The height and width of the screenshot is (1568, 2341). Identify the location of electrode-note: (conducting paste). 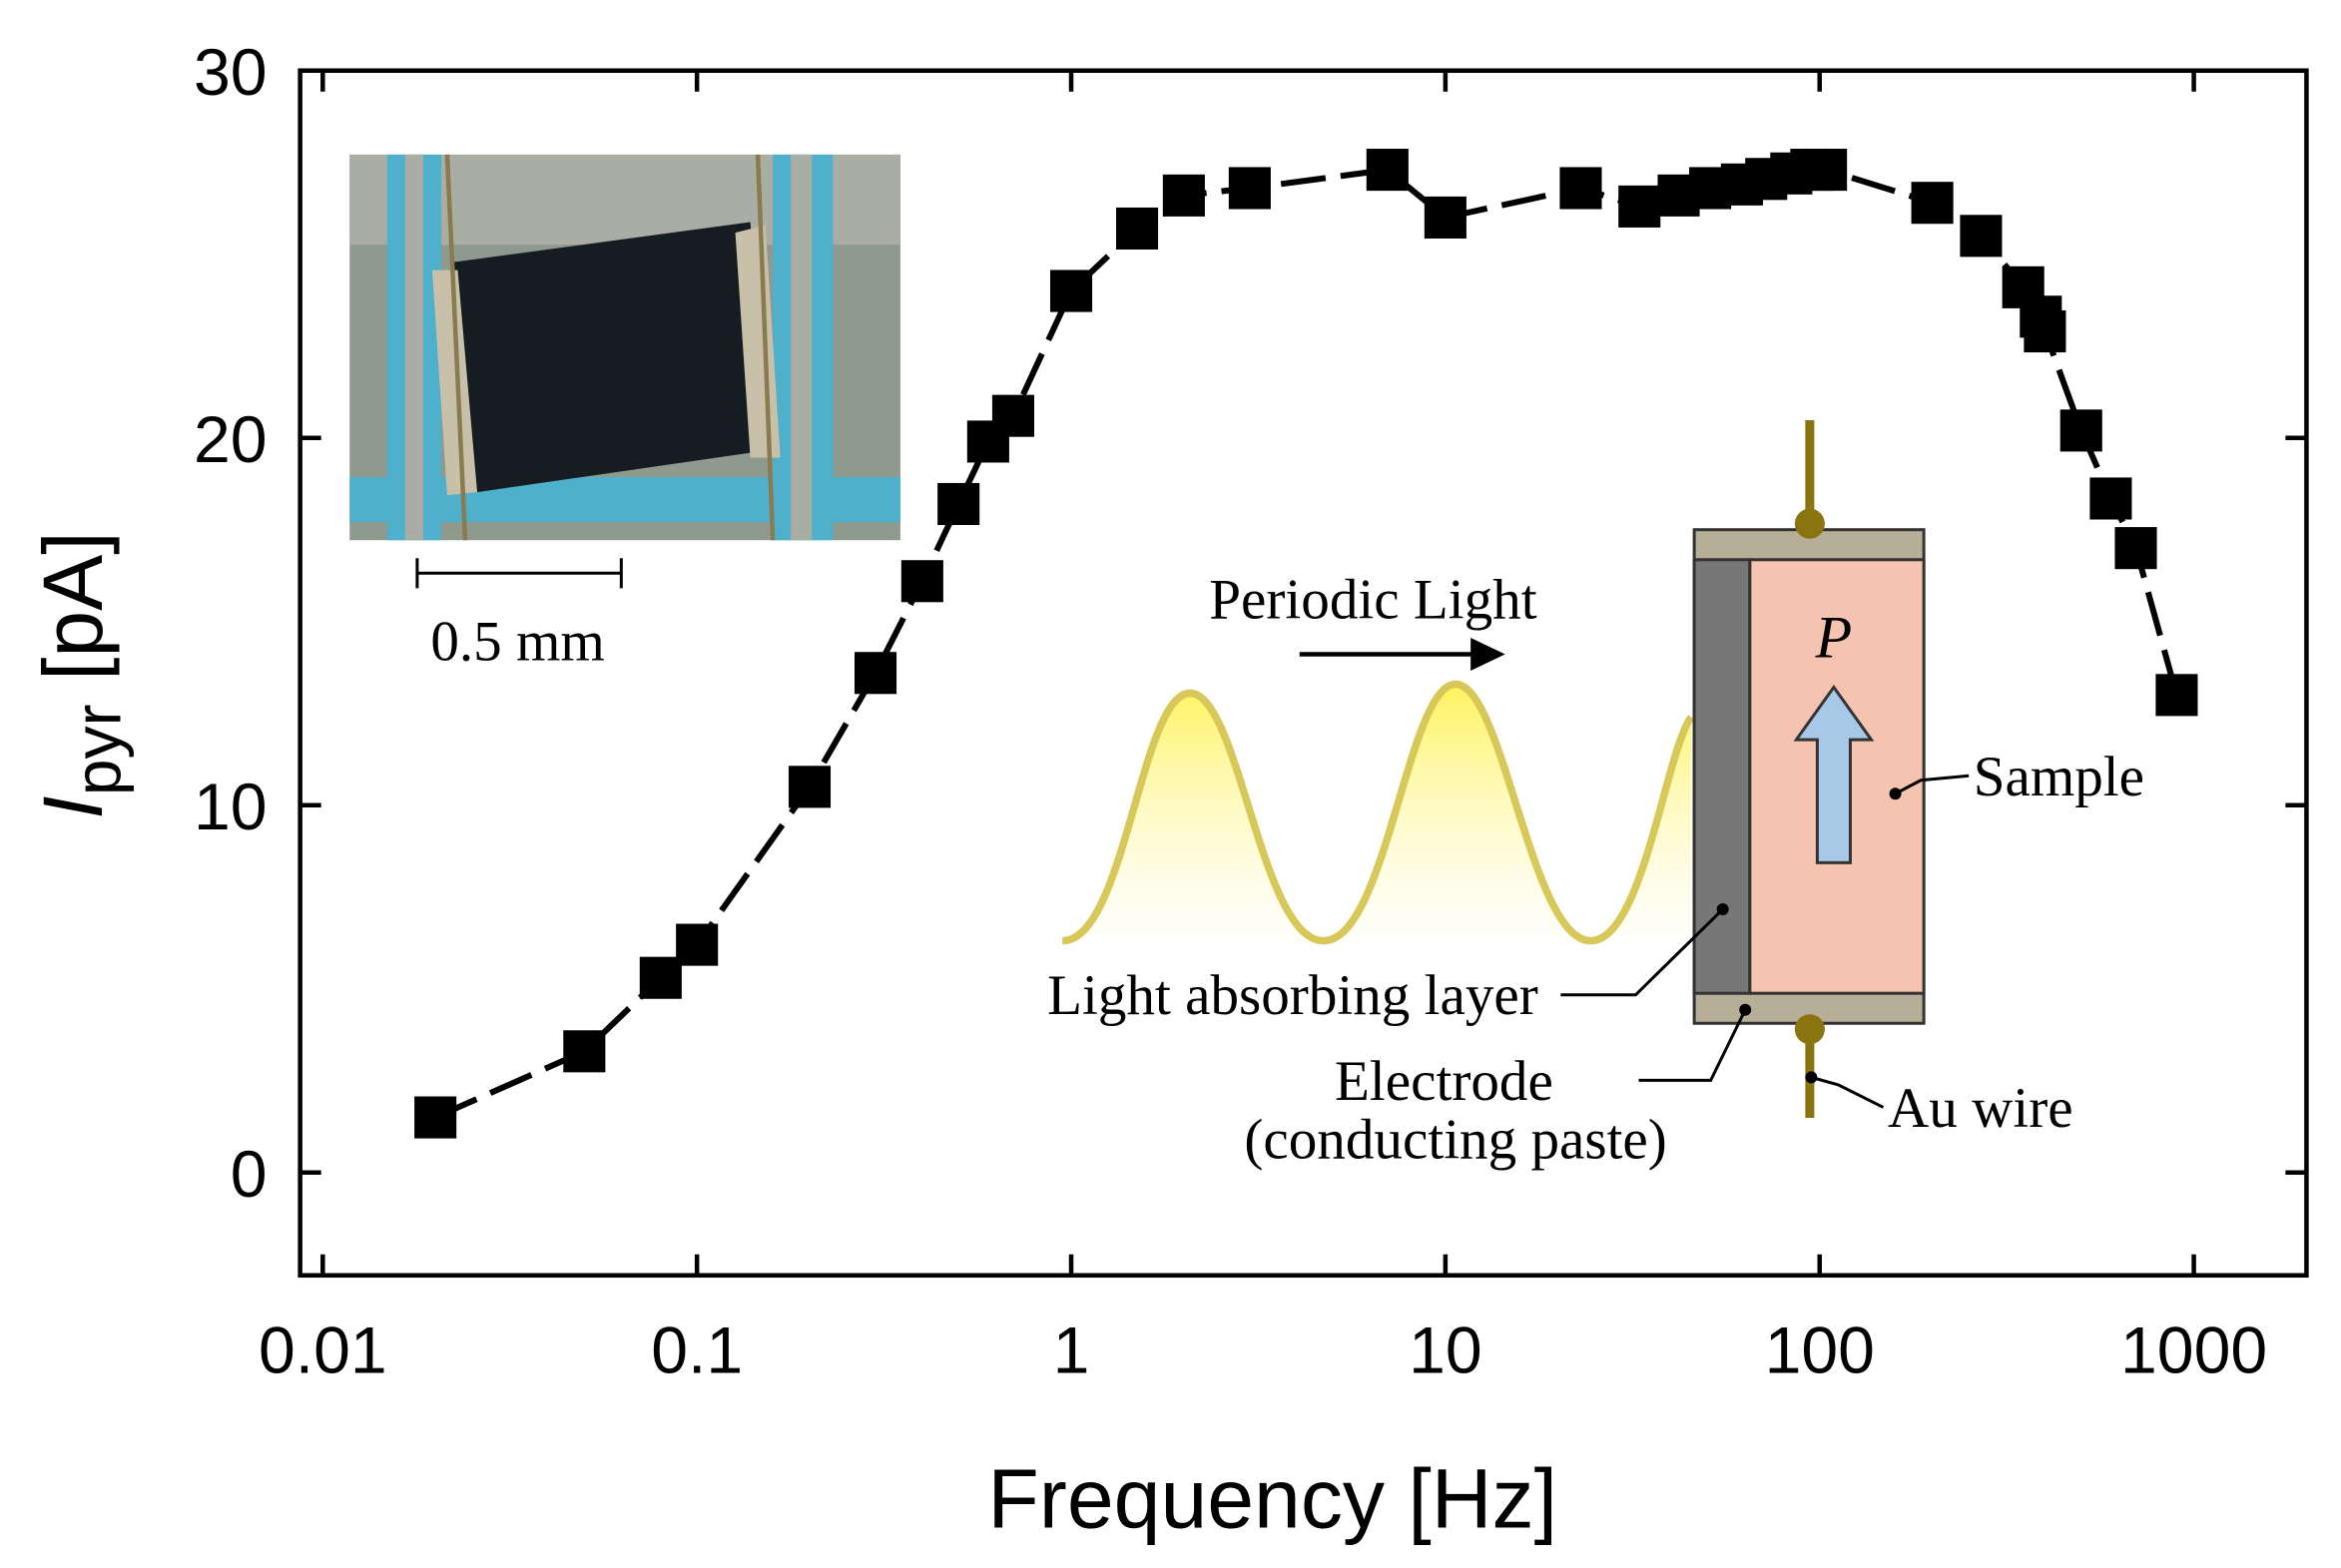
(1455, 1140).